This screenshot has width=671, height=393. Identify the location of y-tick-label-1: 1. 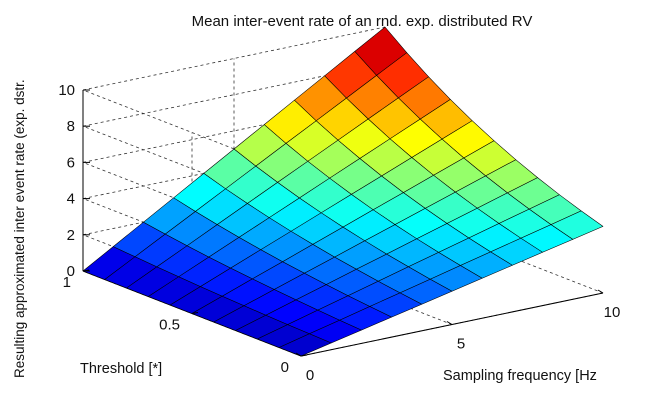
(67, 282).